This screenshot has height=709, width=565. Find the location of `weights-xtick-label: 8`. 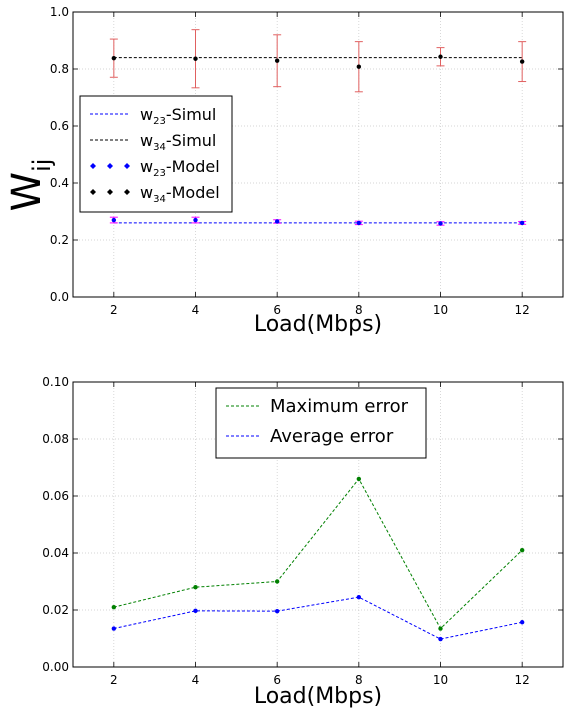

weights-xtick-label: 8 is located at coordinates (359, 310).